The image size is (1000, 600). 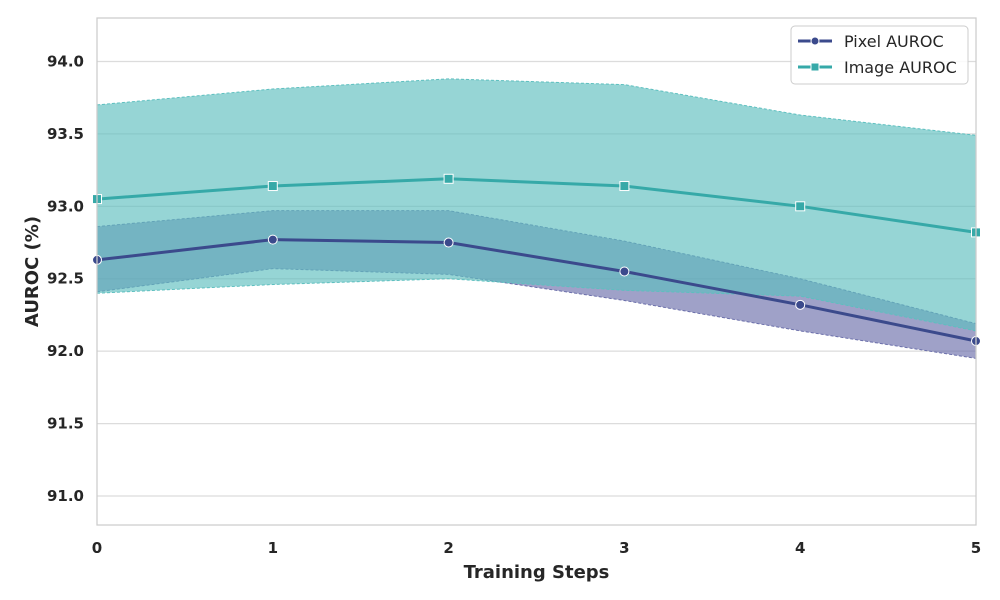 I want to click on band-upper-edge, so click(x=536, y=107).